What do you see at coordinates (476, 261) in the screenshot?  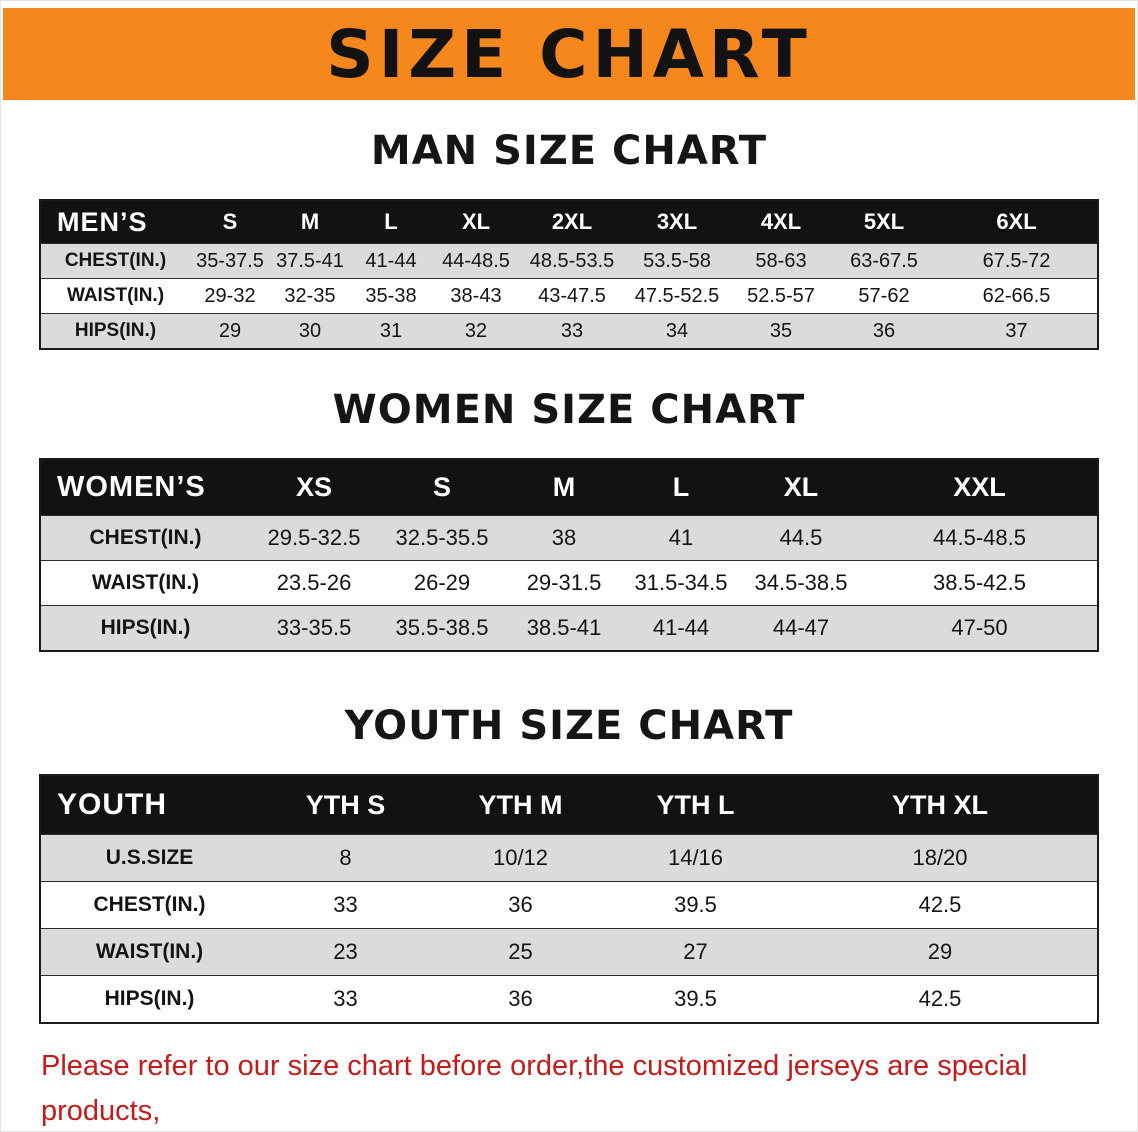 I see `value-cell: 44-48.5` at bounding box center [476, 261].